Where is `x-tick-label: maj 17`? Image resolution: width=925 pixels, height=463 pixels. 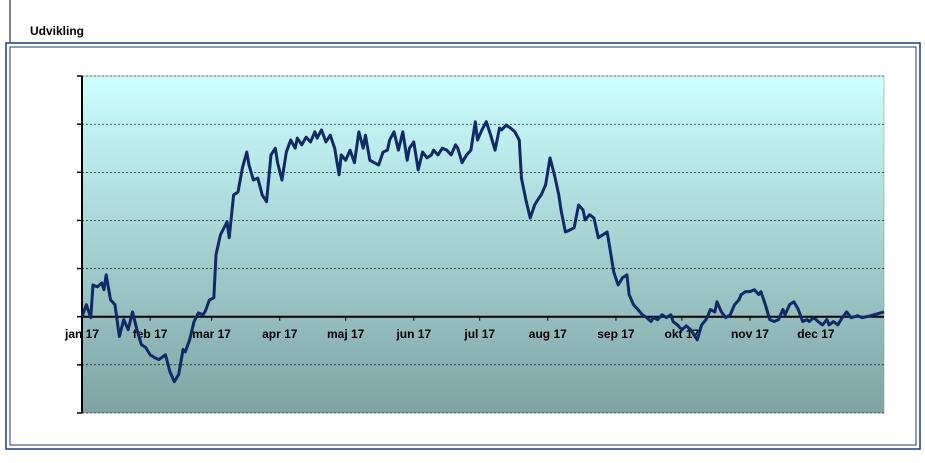
x-tick-label: maj 17 is located at coordinates (346, 334).